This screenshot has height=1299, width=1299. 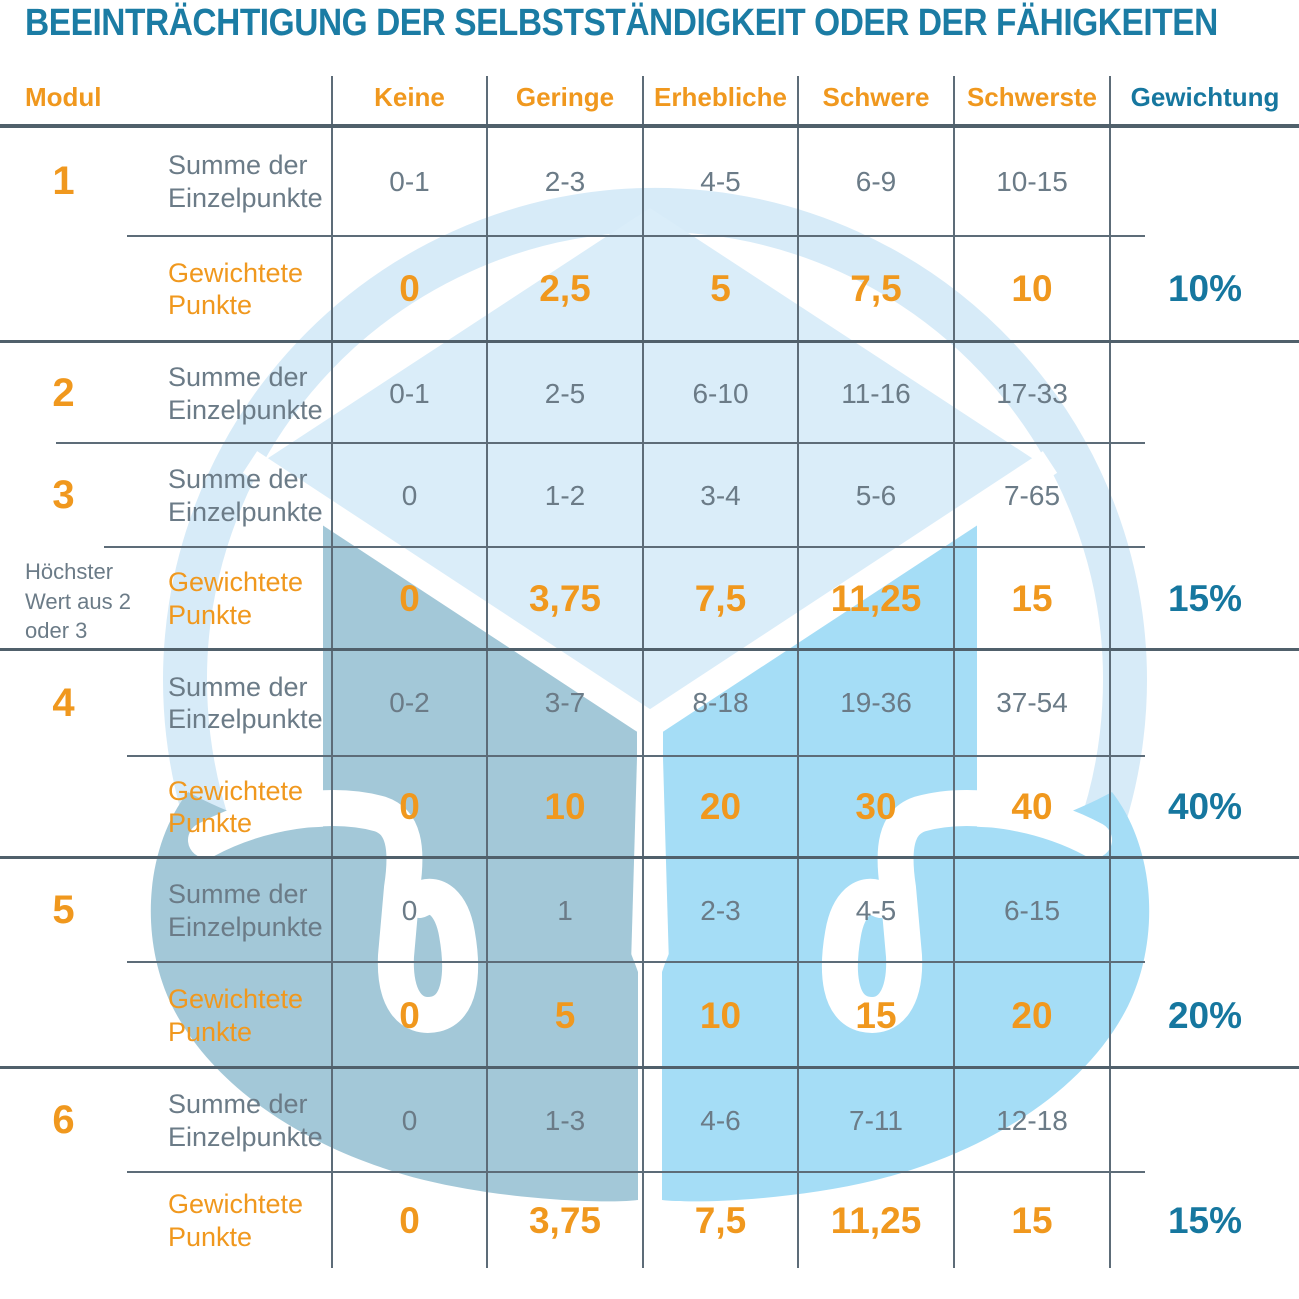 What do you see at coordinates (720, 1015) in the screenshot?
I see `module-5-weighted-erhebliche: 10` at bounding box center [720, 1015].